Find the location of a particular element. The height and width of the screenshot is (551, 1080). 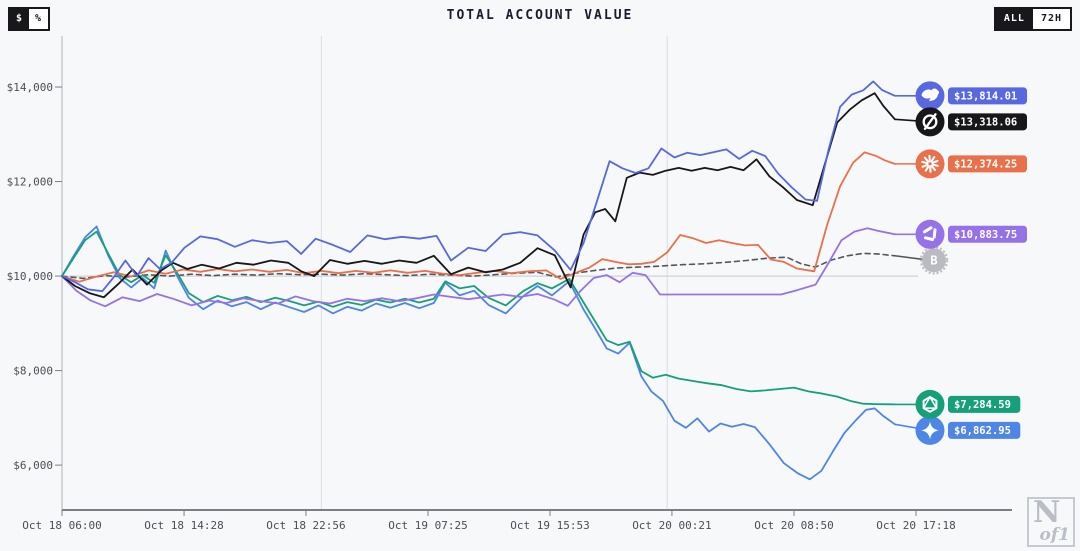

deepseek-value-label: $13,814.01 is located at coordinates (985, 97).